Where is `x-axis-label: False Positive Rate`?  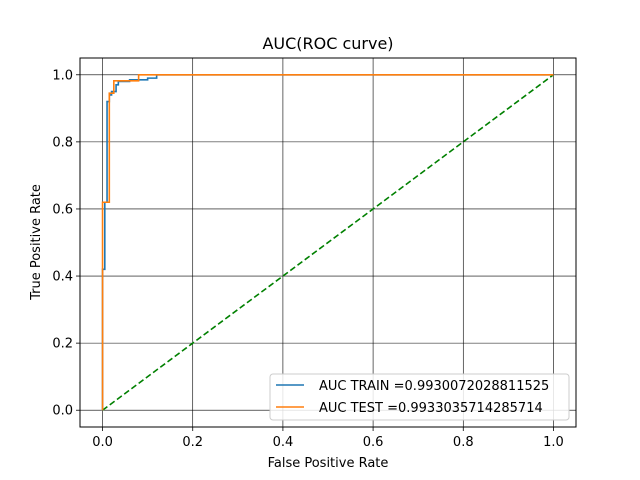
x-axis-label: False Positive Rate is located at coordinates (328, 463).